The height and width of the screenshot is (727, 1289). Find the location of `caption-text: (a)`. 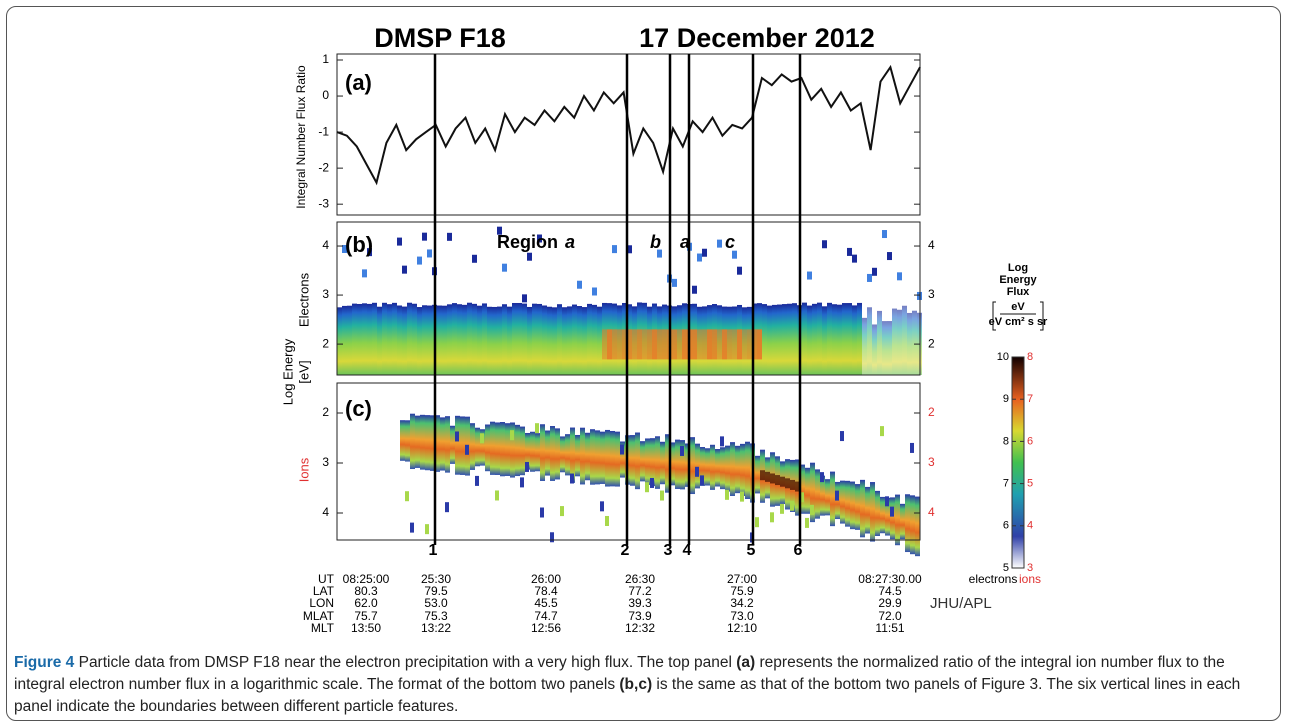

caption-text: (a) is located at coordinates (746, 662).